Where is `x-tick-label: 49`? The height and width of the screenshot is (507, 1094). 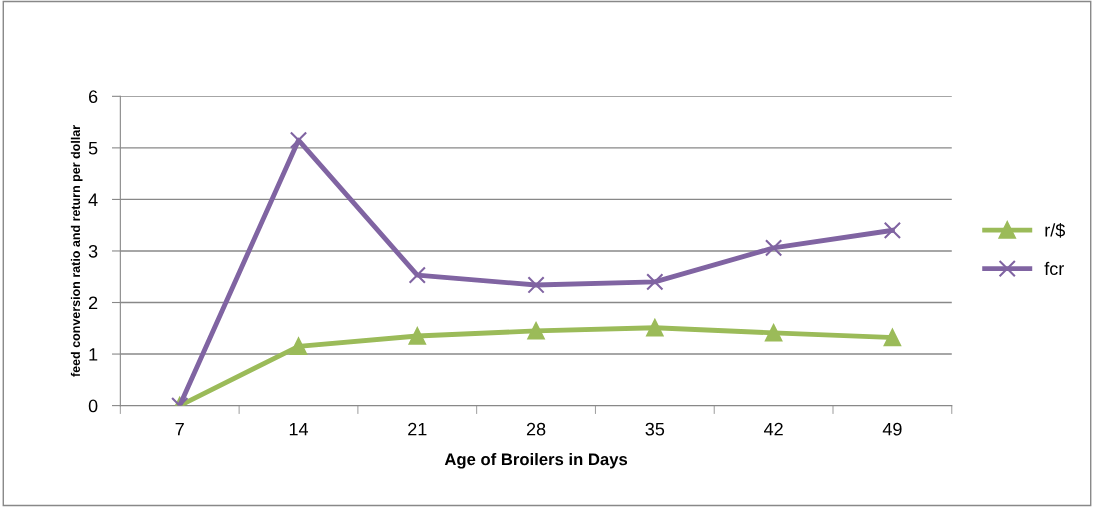 x-tick-label: 49 is located at coordinates (892, 429).